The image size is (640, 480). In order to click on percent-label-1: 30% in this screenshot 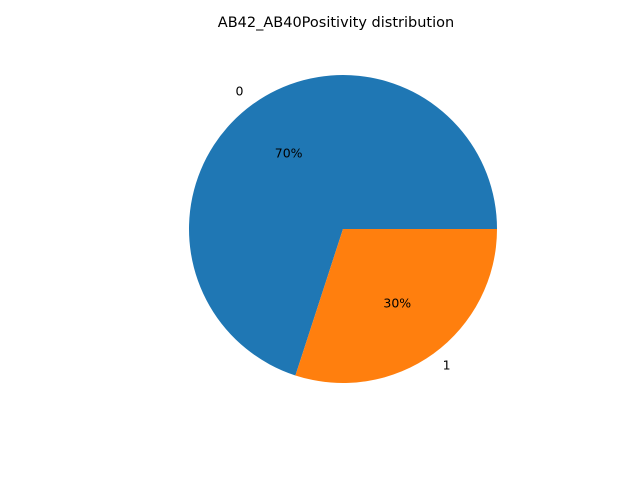, I will do `click(397, 302)`.